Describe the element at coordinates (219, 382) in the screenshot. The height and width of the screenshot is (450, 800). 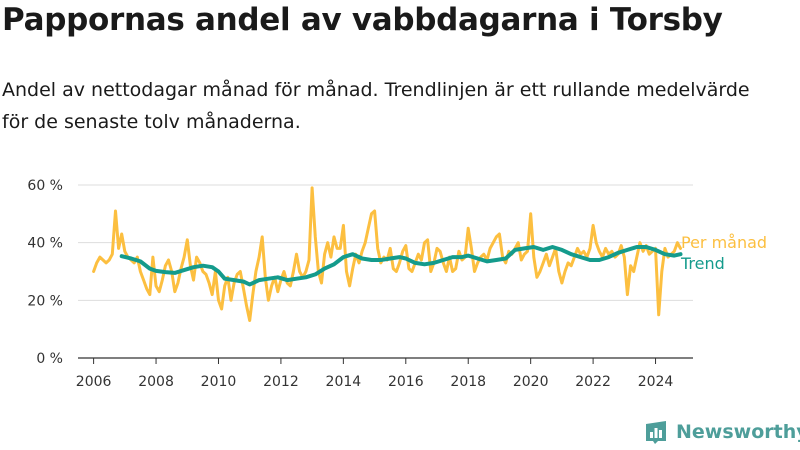
I see `x-tick-label: 2010` at that location.